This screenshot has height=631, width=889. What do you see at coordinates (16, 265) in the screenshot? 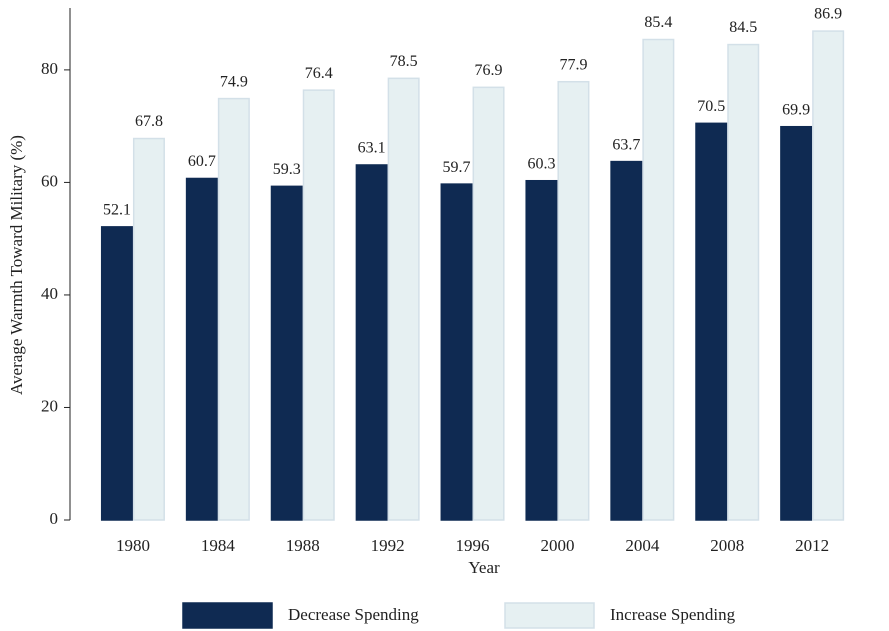
I see `y-axis-label: Average Warmth Toward Military (%)` at bounding box center [16, 265].